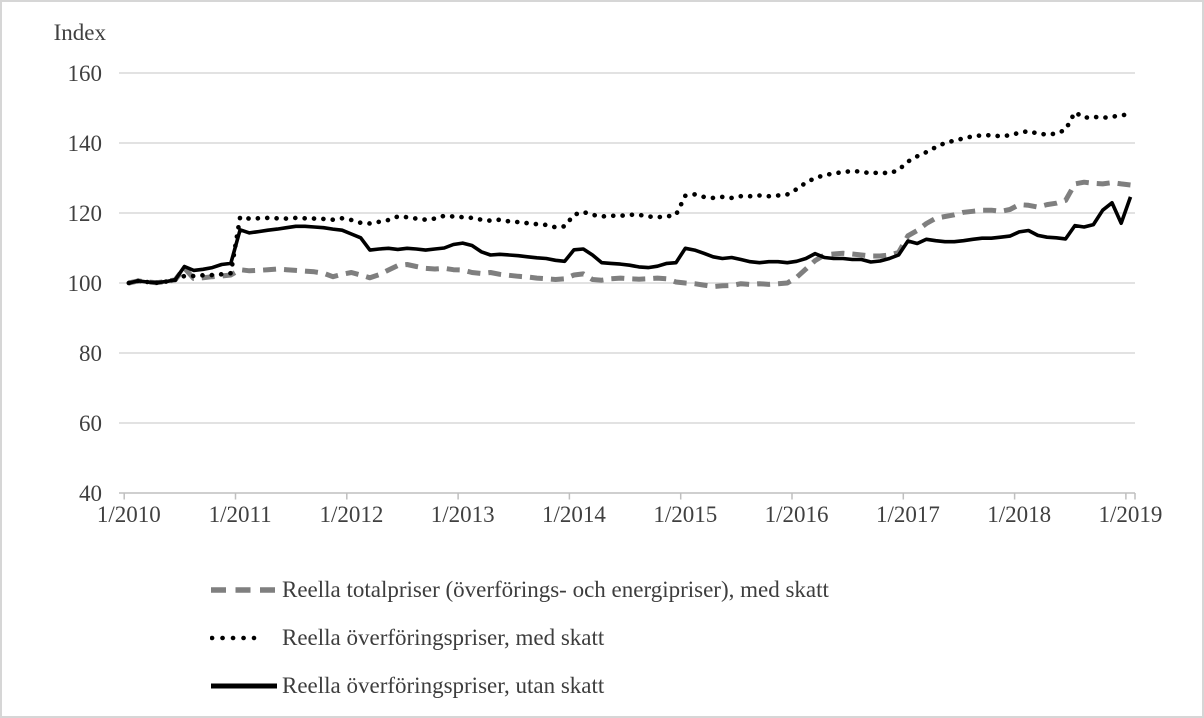  I want to click on y-tick-label-80: 80, so click(90, 353).